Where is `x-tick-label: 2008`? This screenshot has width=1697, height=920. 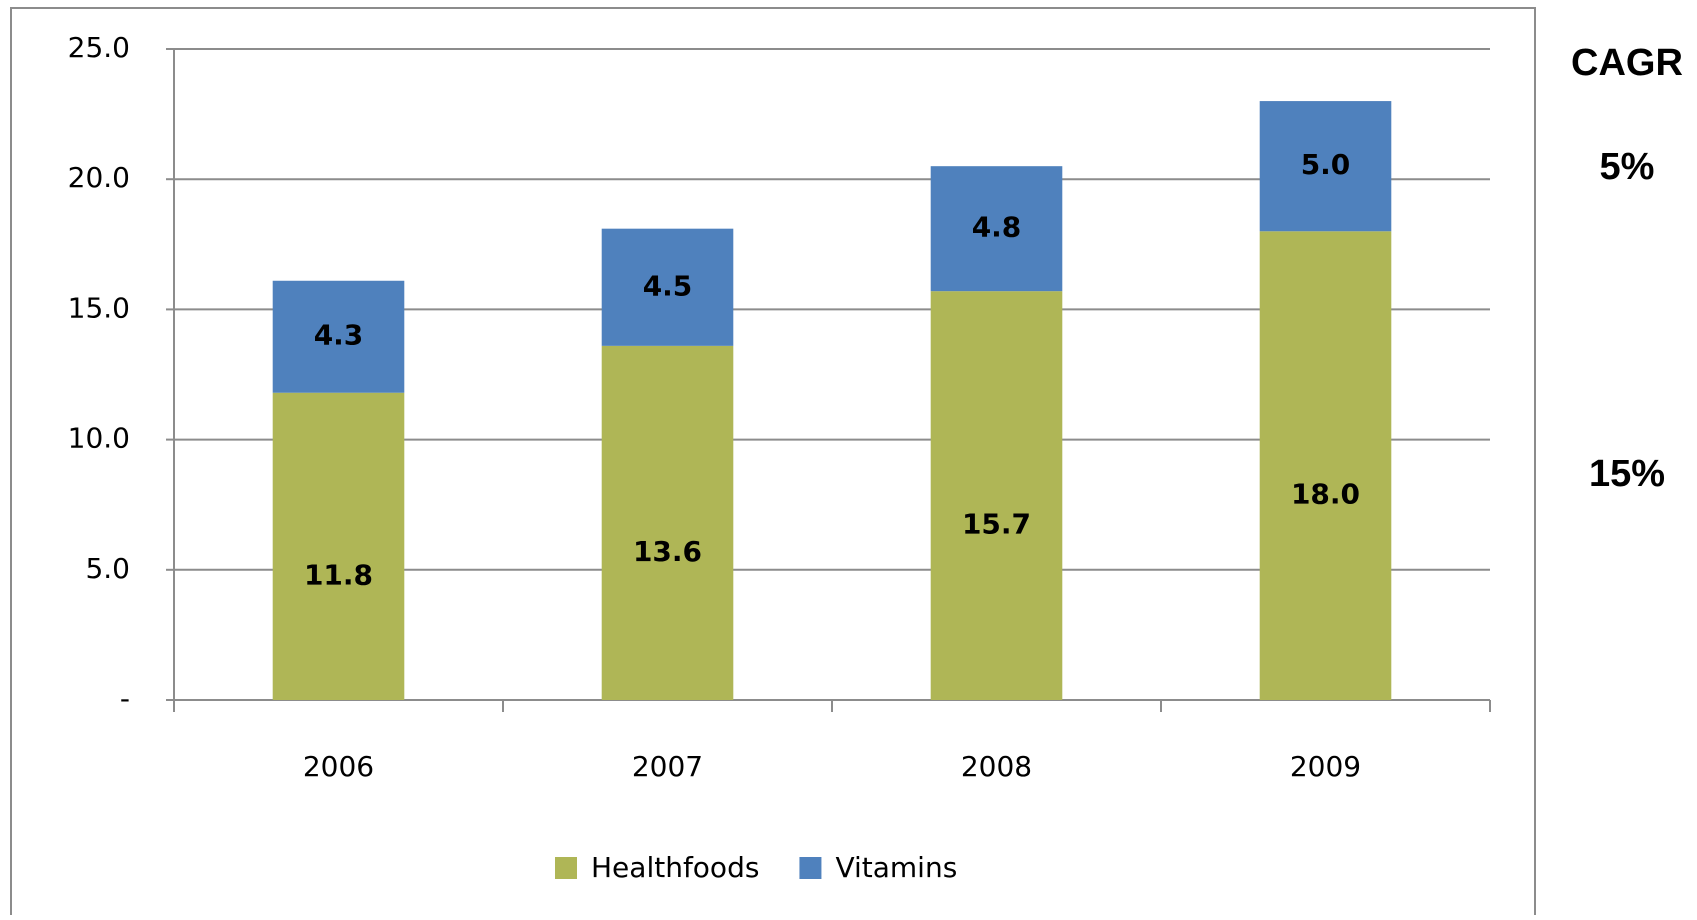 x-tick-label: 2008 is located at coordinates (996, 766).